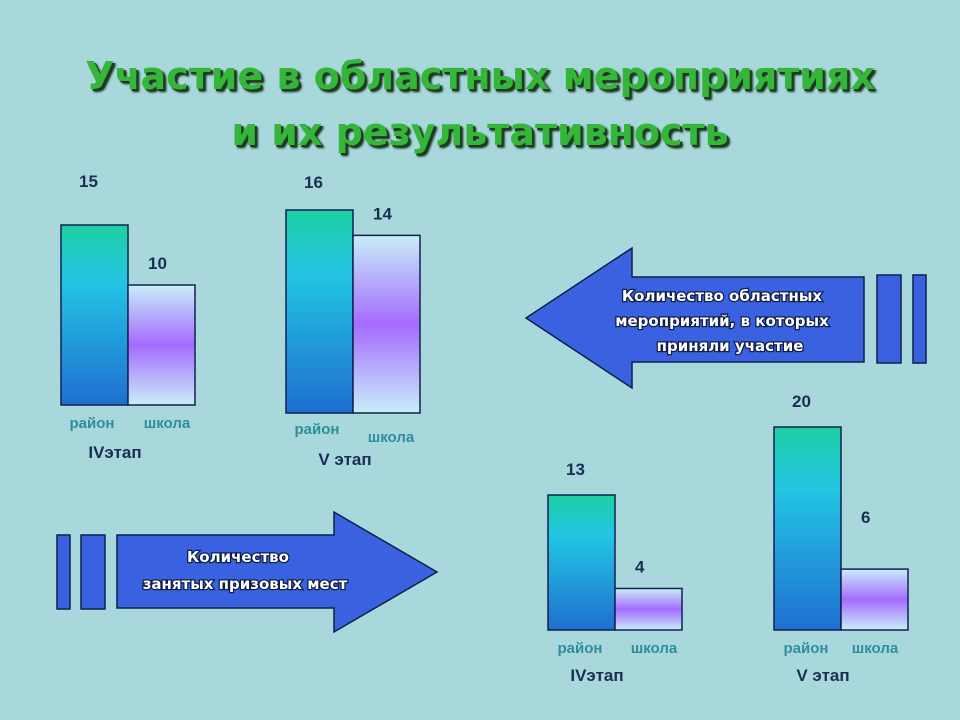 The width and height of the screenshot is (960, 720). Describe the element at coordinates (238, 557) in the screenshot. I see `prizes-arrow-label-1: Количество` at that location.